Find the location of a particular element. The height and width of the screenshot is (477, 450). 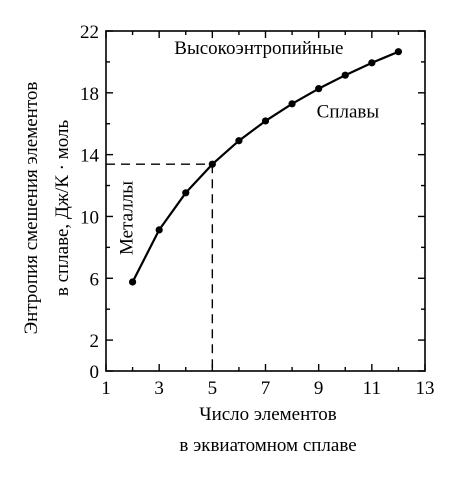

x-tick-label-3: 3 is located at coordinates (159, 388).